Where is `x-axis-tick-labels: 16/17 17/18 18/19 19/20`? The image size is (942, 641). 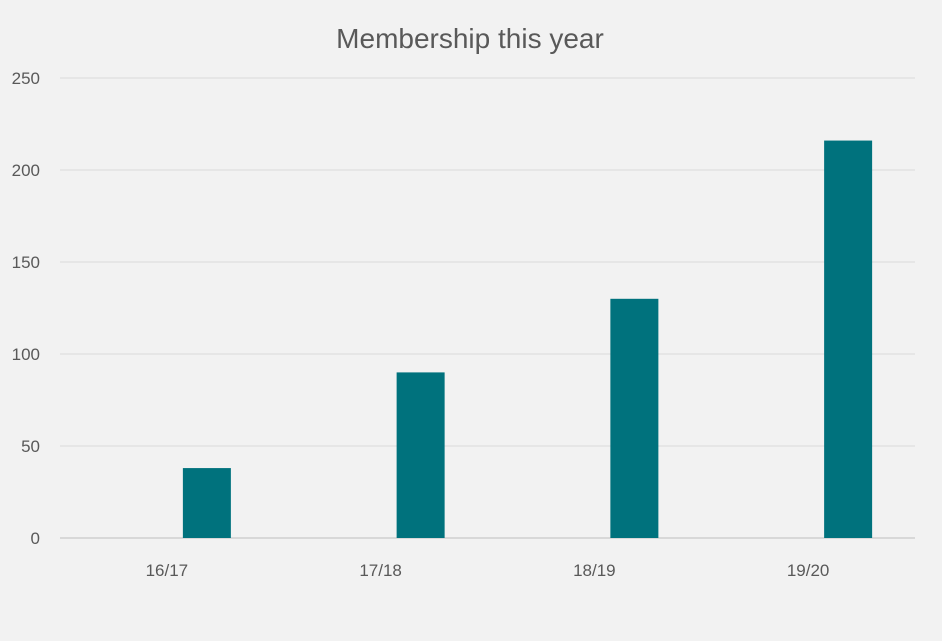
x-axis-tick-labels: 16/17 17/18 18/19 19/20 is located at coordinates (488, 570).